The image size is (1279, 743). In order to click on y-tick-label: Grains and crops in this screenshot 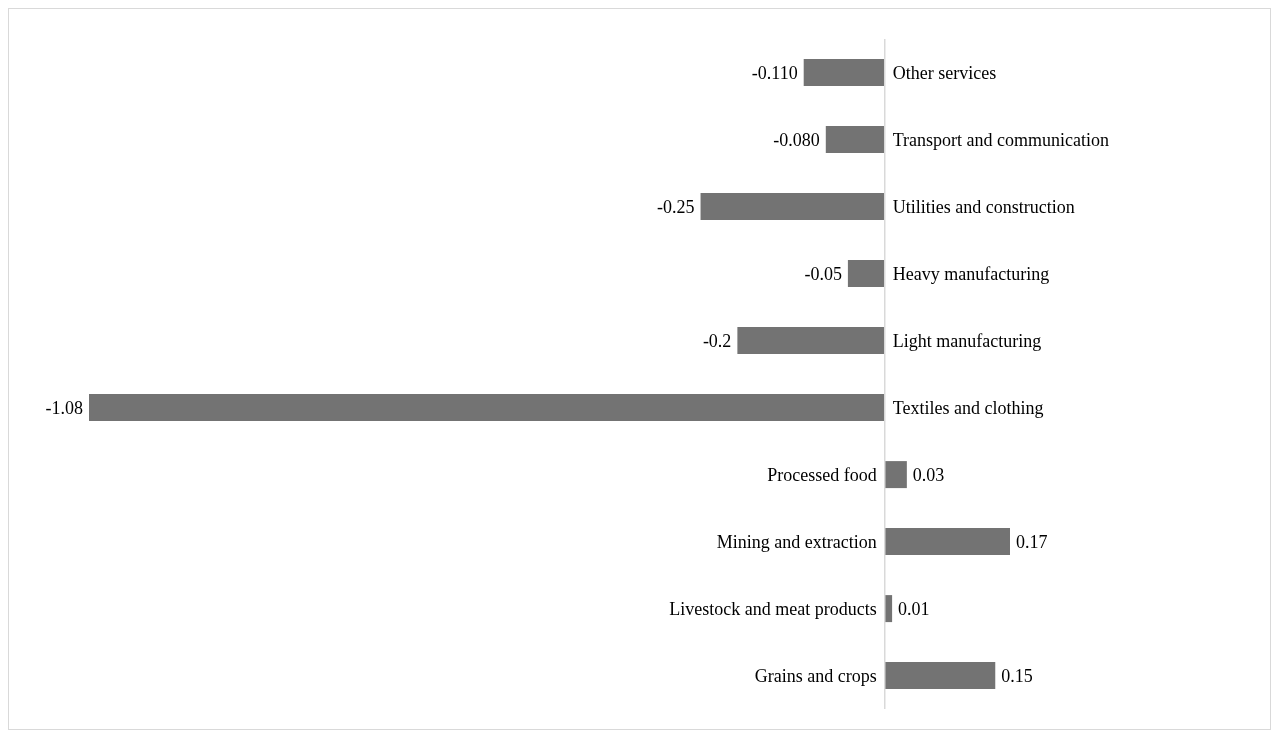, I will do `click(815, 675)`.